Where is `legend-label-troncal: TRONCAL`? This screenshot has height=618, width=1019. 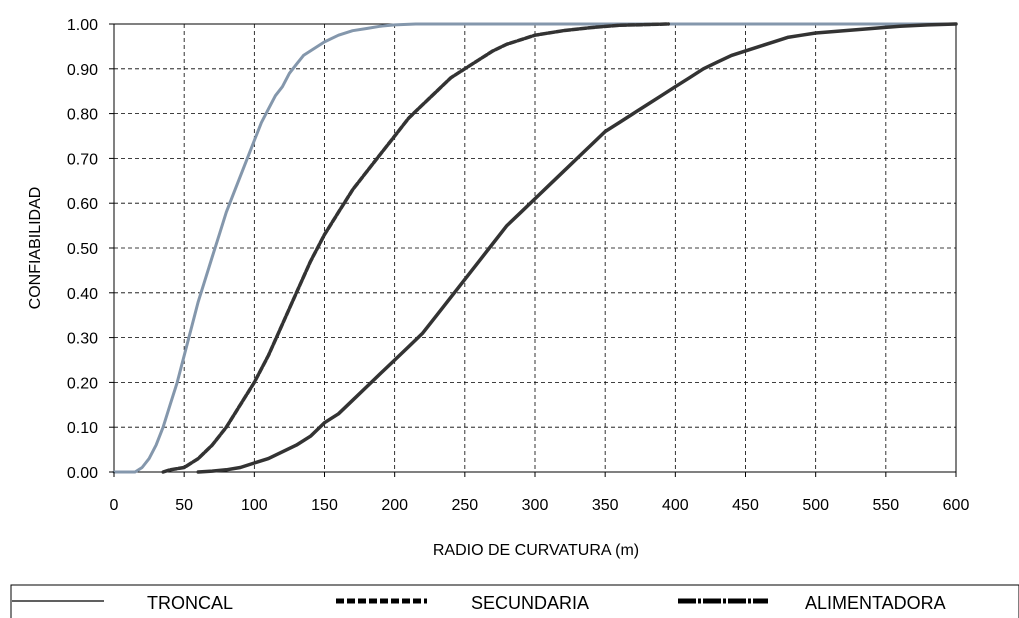 legend-label-troncal: TRONCAL is located at coordinates (190, 603).